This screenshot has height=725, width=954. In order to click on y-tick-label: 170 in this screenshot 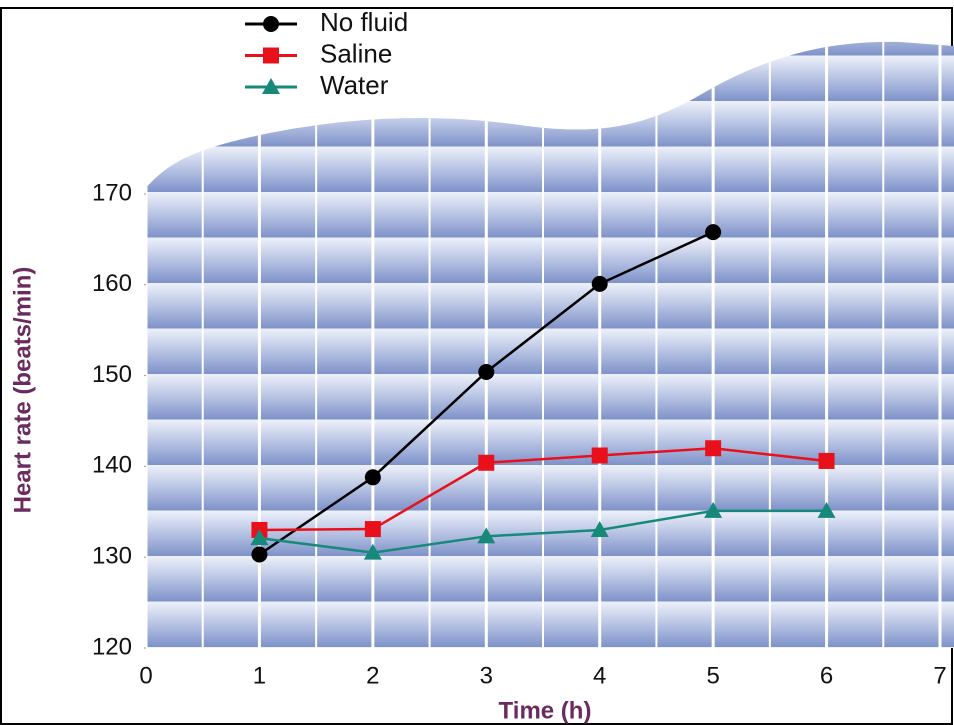, I will do `click(112, 192)`.